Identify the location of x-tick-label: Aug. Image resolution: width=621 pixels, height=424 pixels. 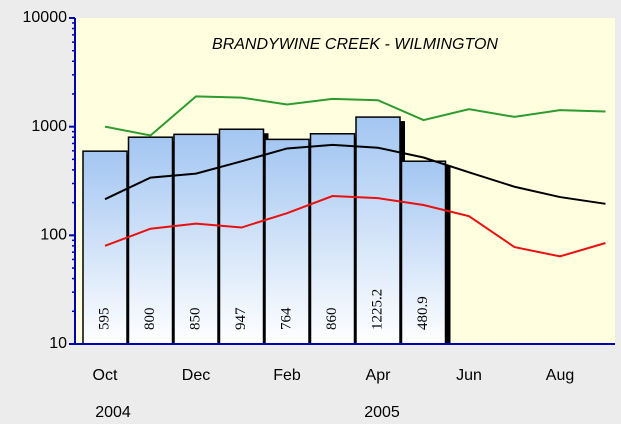
(560, 375).